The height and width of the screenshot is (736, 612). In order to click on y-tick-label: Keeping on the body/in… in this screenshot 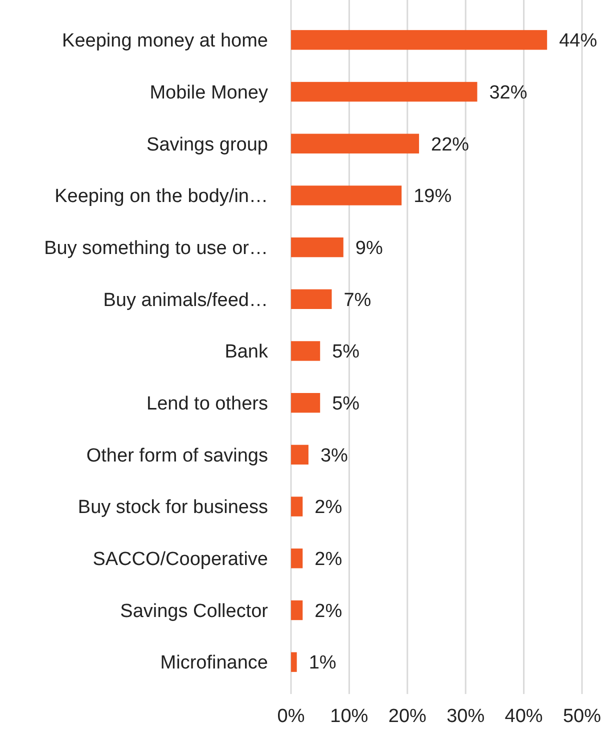, I will do `click(161, 197)`.